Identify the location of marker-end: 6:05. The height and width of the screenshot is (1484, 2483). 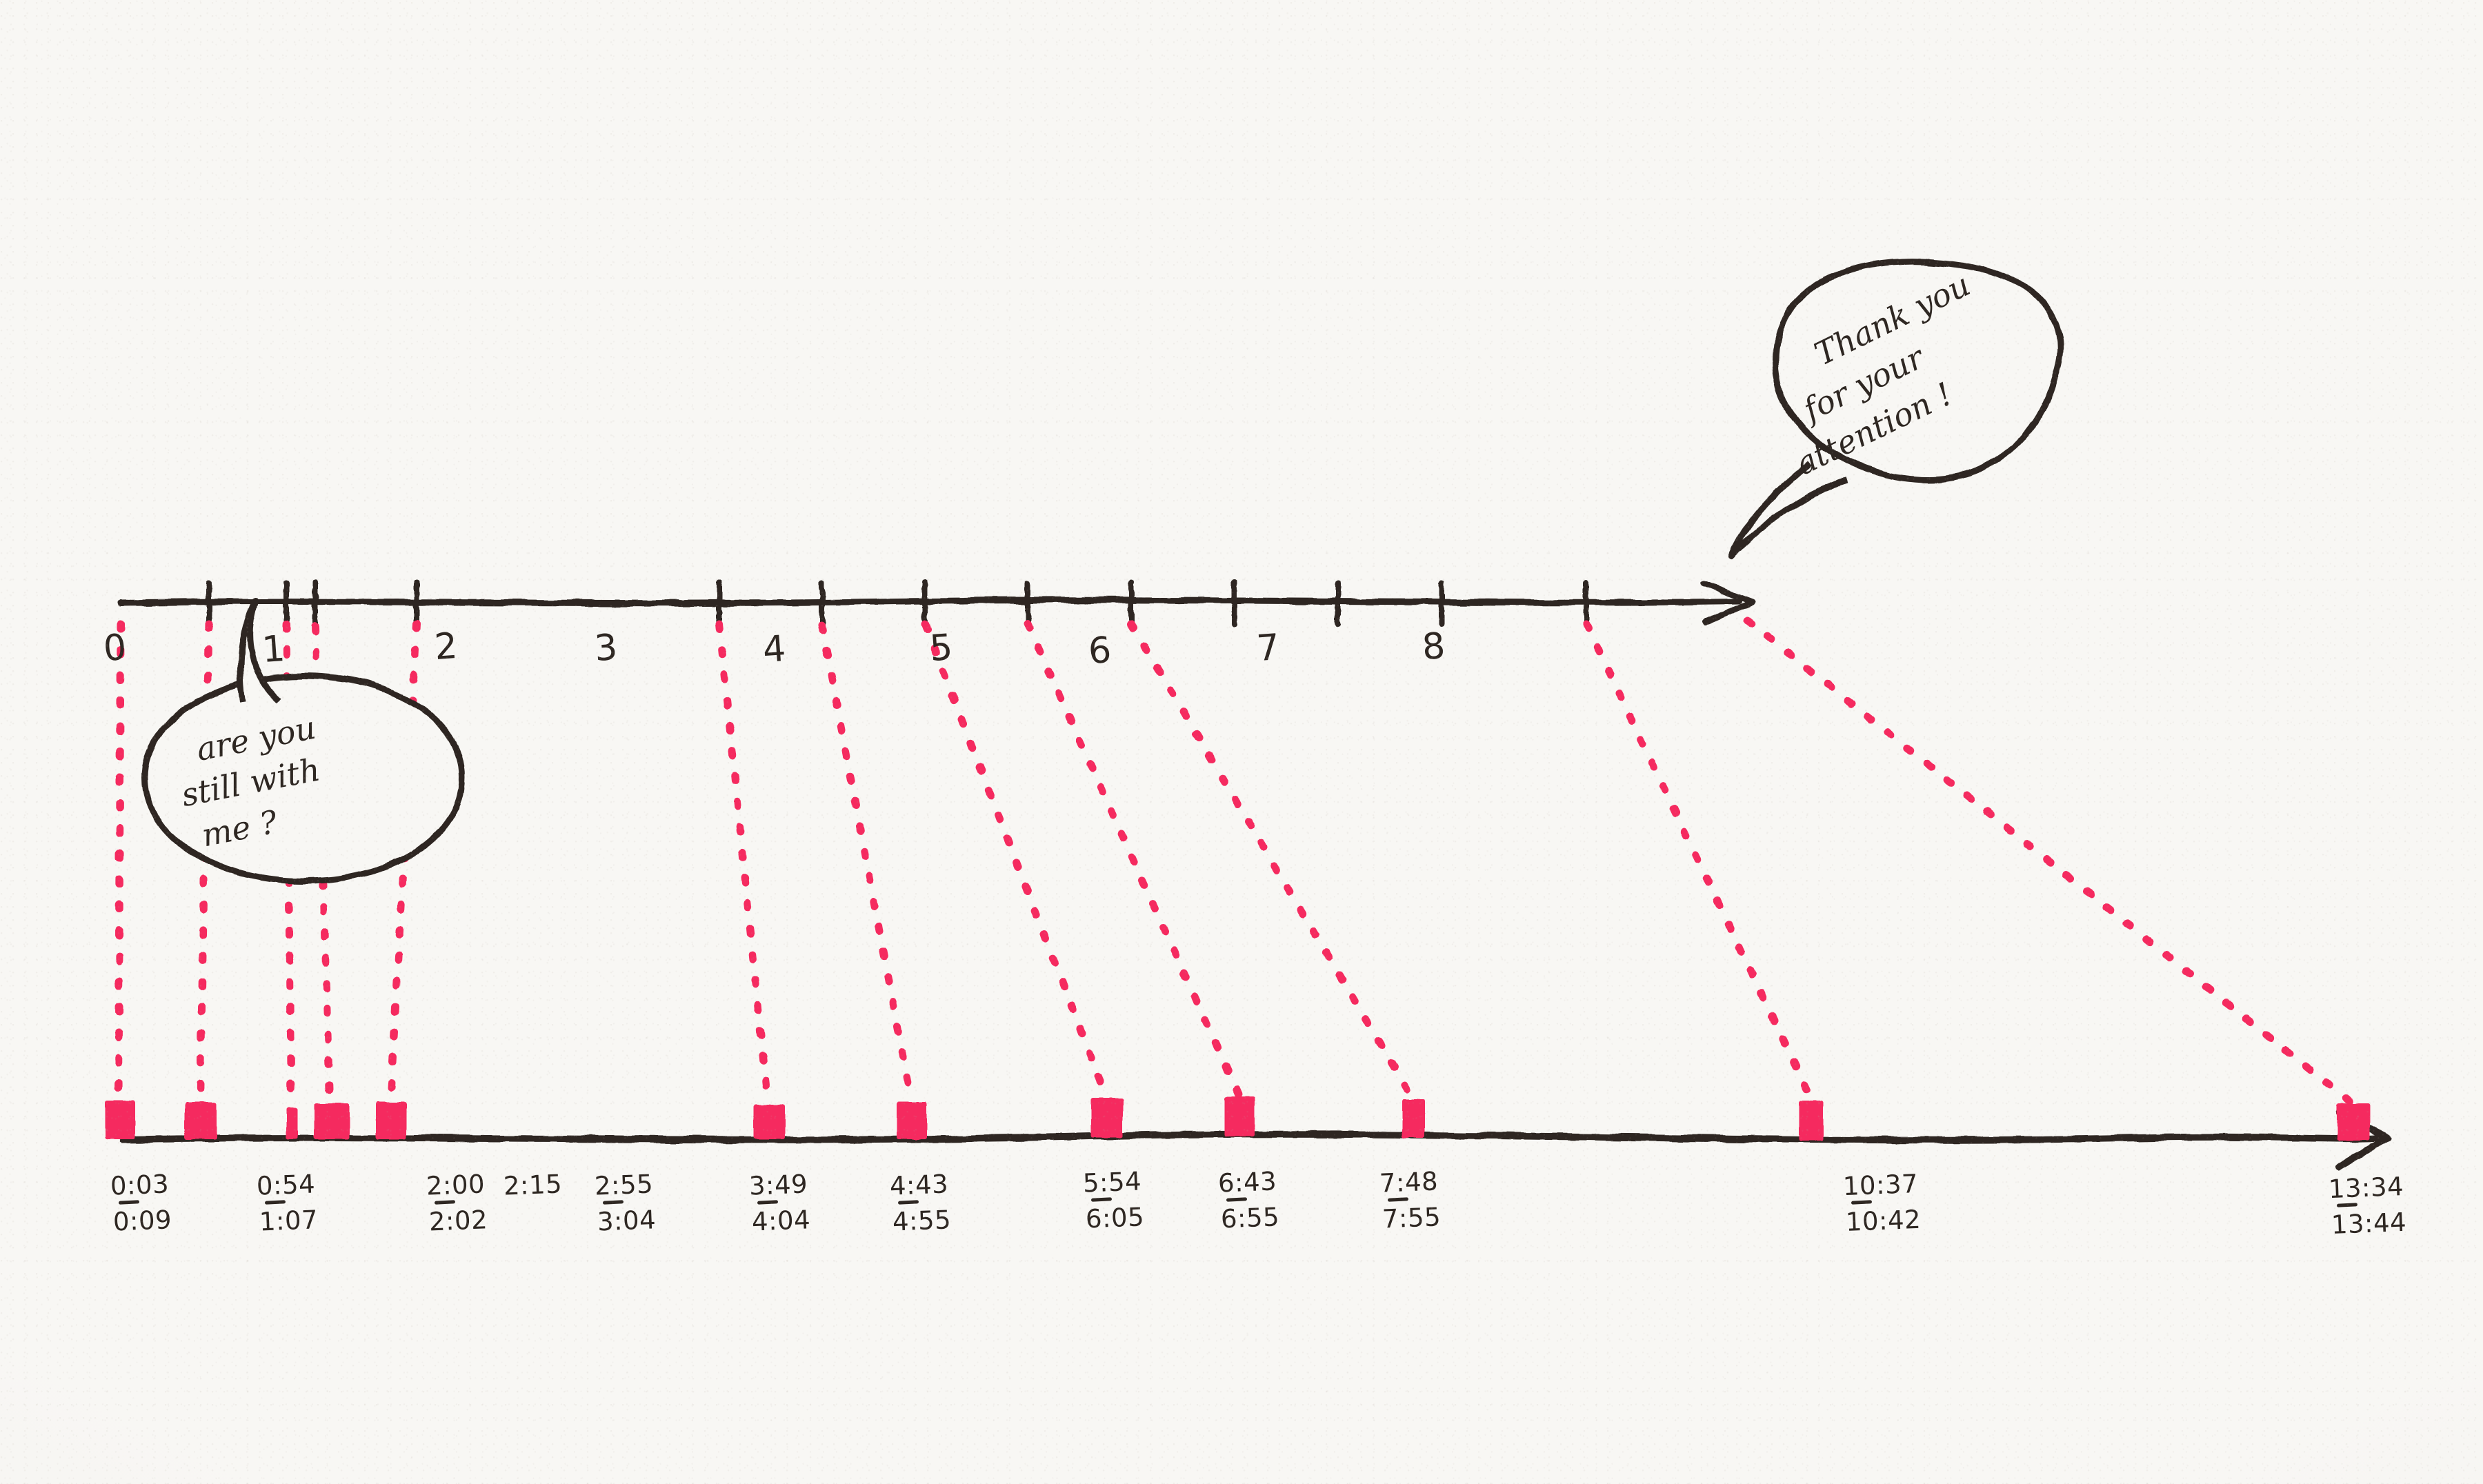
(1115, 1218).